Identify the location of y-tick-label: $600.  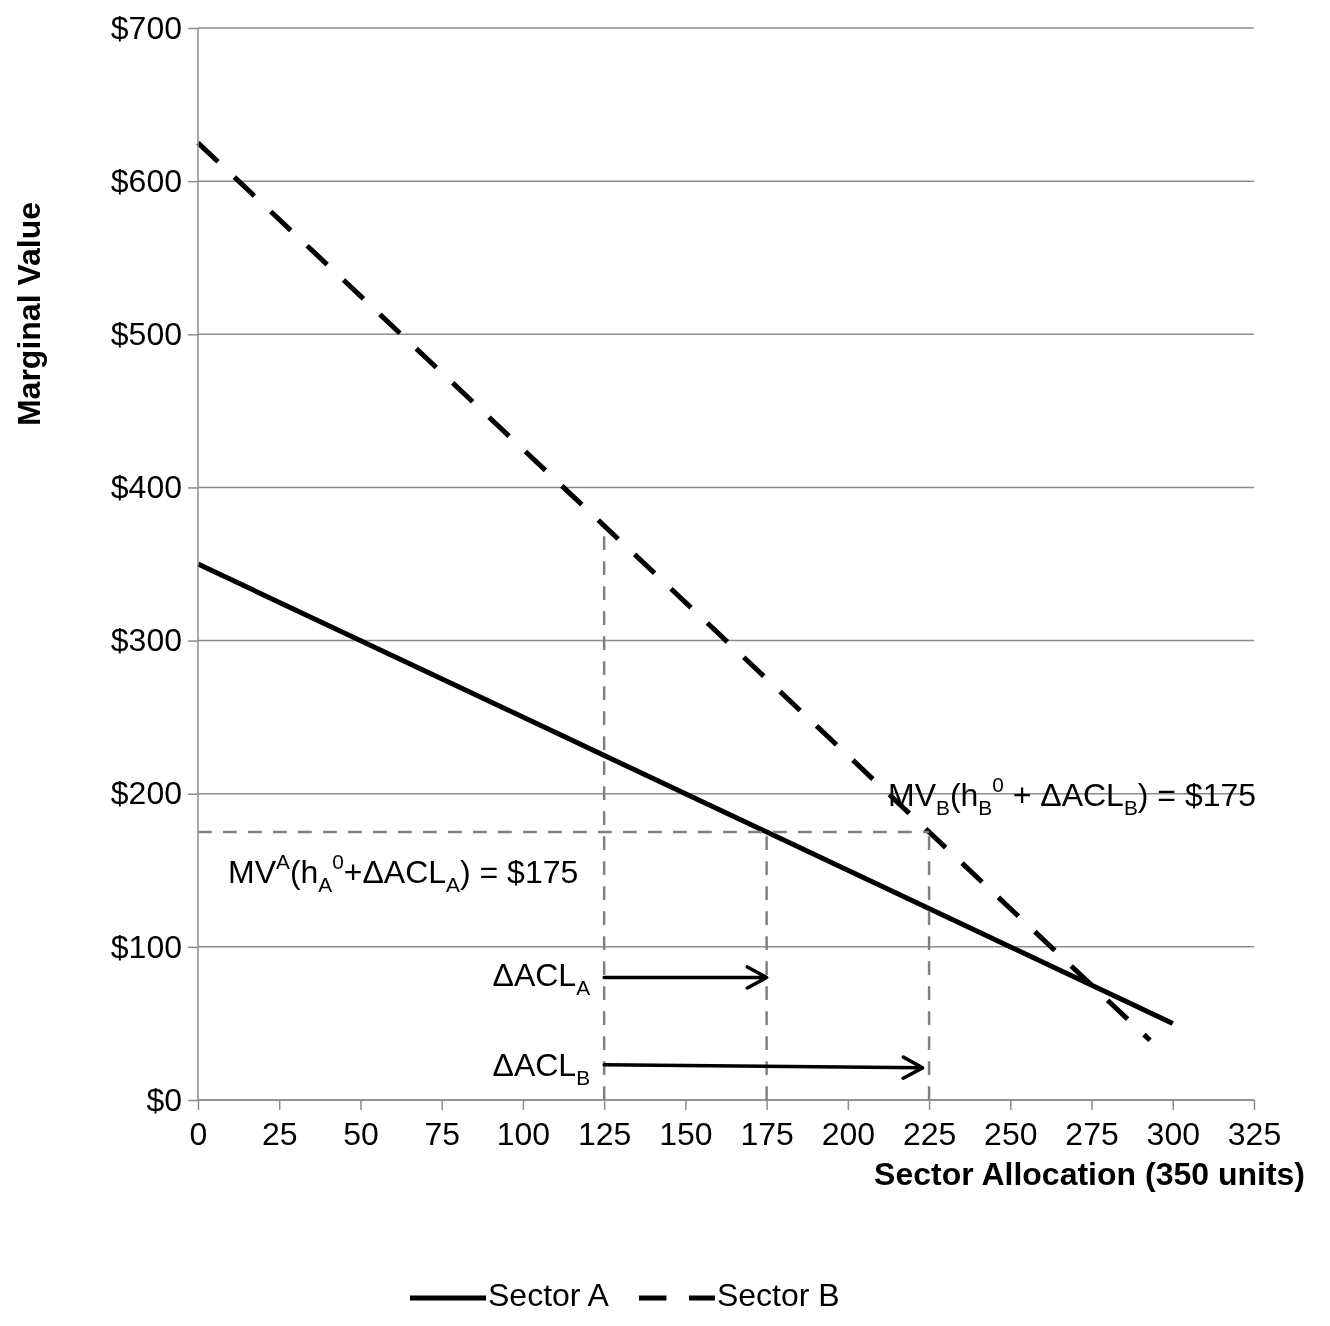
(146, 180).